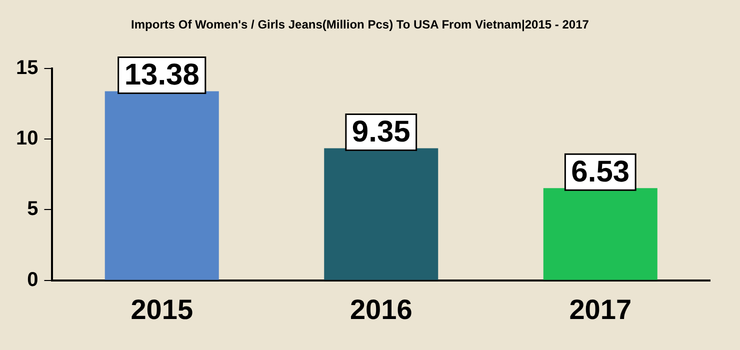 The image size is (740, 350). Describe the element at coordinates (27, 67) in the screenshot. I see `y-tick-label: 15` at that location.